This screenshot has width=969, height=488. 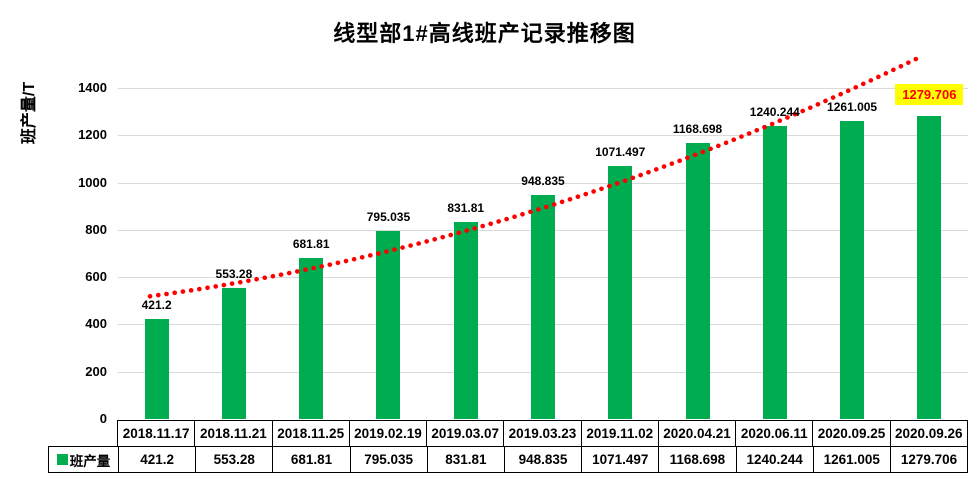 I want to click on value-cell: 831.81, so click(x=465, y=459).